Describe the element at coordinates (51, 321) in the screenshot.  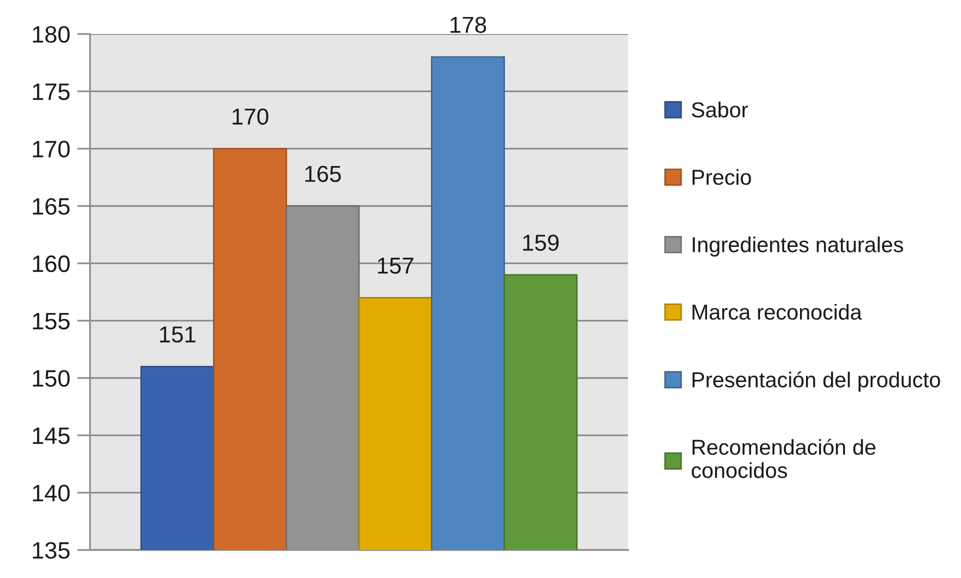
I see `y-tick-label: 155` at that location.